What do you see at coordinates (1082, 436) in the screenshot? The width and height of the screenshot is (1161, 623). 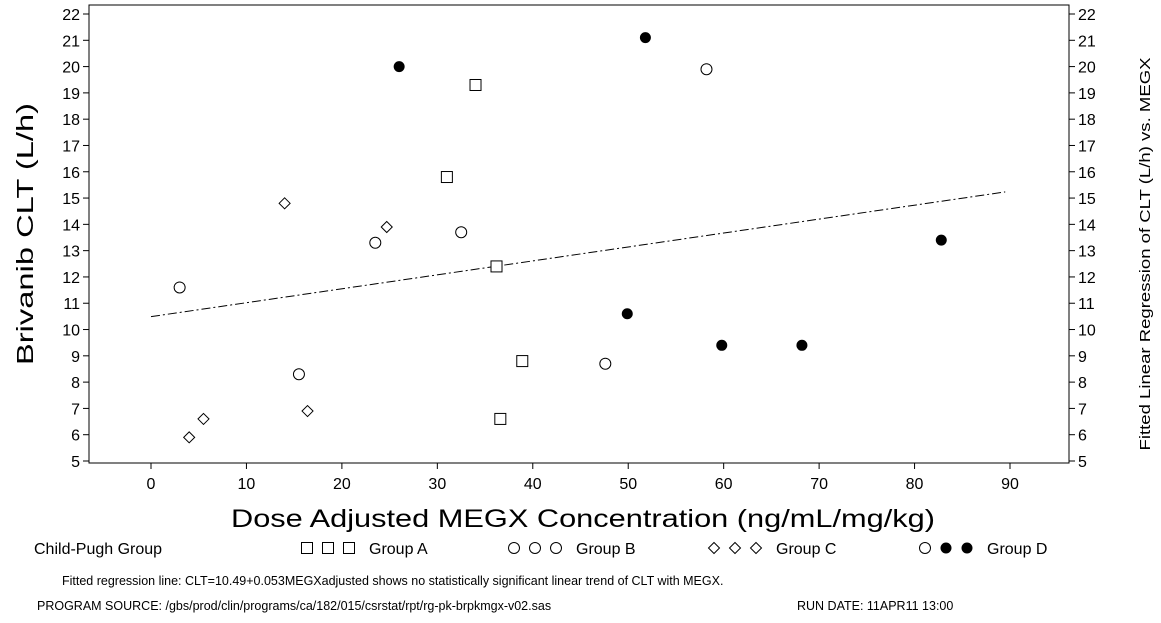 I see `y-tick-label-right: 6` at bounding box center [1082, 436].